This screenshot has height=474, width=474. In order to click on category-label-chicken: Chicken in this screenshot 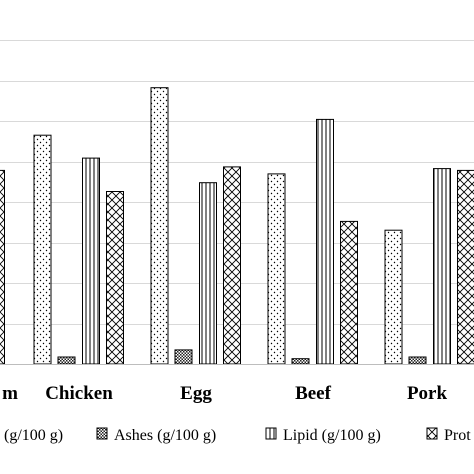, I will do `click(79, 393)`.